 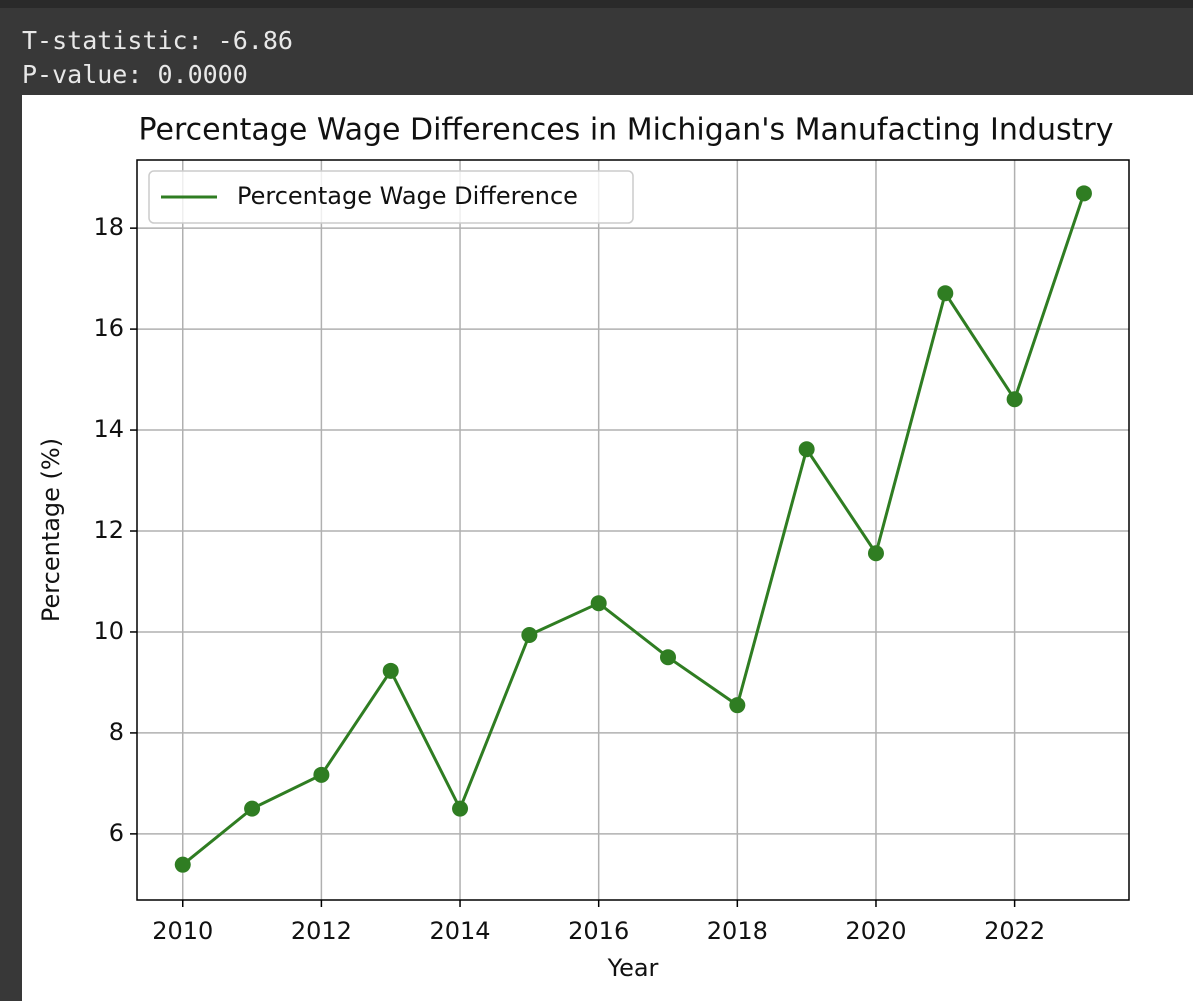 I want to click on x-tick-label: 2018, so click(x=737, y=931).